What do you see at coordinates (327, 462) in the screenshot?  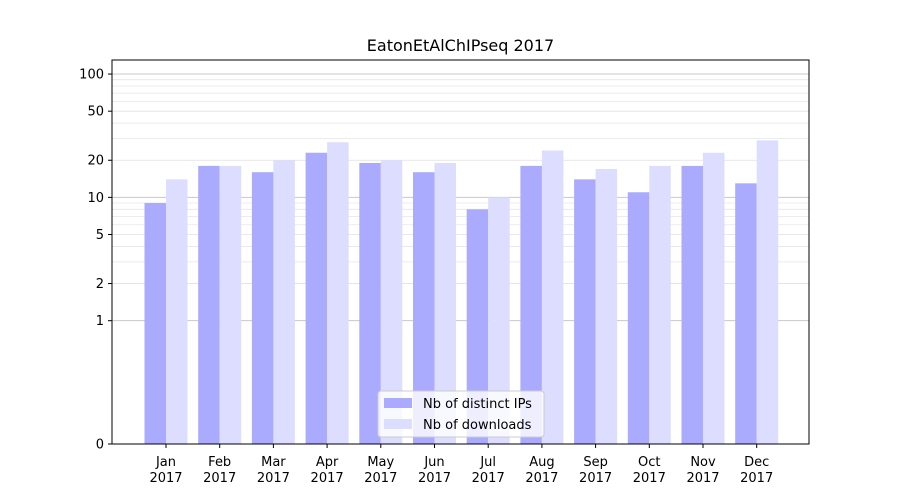 I see `x-tick-label-month: Apr` at bounding box center [327, 462].